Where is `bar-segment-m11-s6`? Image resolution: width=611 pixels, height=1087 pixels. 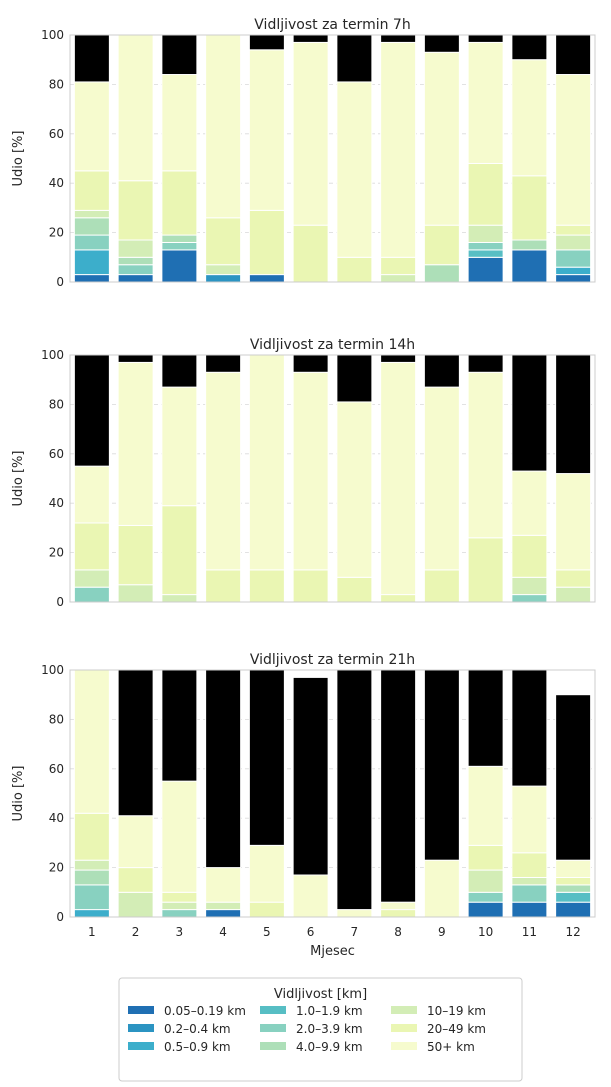
bar-segment-m11-s6 is located at coordinates (529, 245).